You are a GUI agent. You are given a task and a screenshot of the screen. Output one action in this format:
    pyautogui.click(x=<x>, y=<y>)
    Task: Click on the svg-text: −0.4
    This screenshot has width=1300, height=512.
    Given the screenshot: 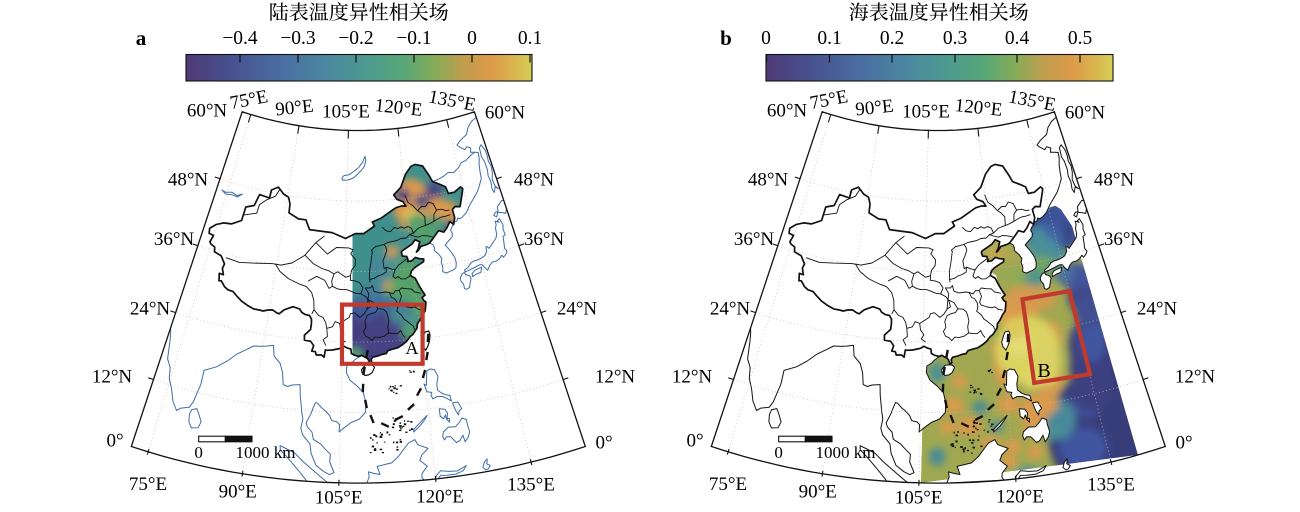 What is the action you would take?
    pyautogui.click(x=240, y=38)
    